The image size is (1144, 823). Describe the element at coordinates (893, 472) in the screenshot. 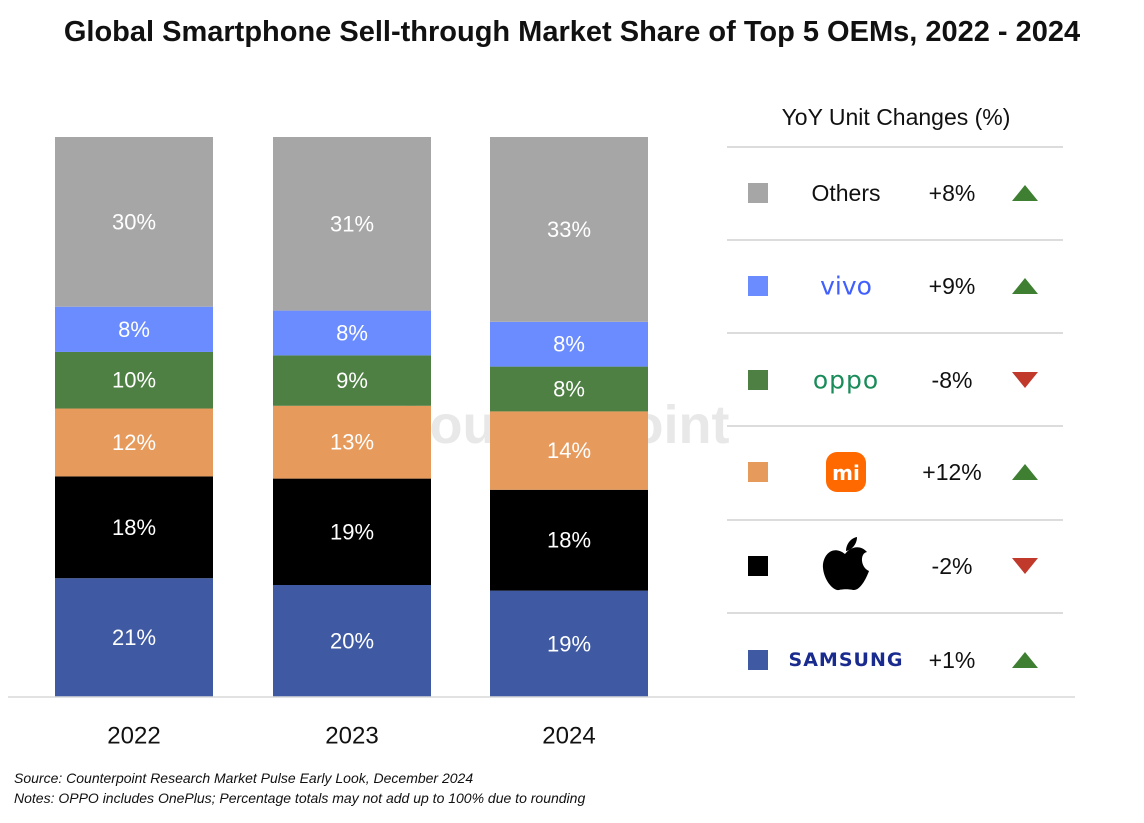

I see `legend-row: mi +12%` at that location.